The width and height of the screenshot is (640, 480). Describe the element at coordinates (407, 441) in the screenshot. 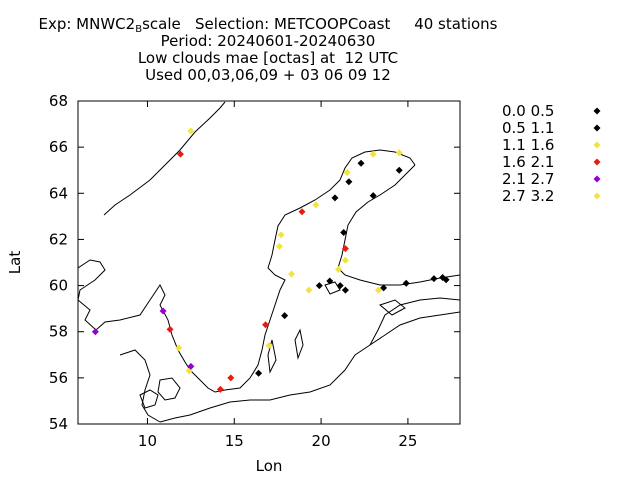

I see `x-tick-label: 25` at that location.